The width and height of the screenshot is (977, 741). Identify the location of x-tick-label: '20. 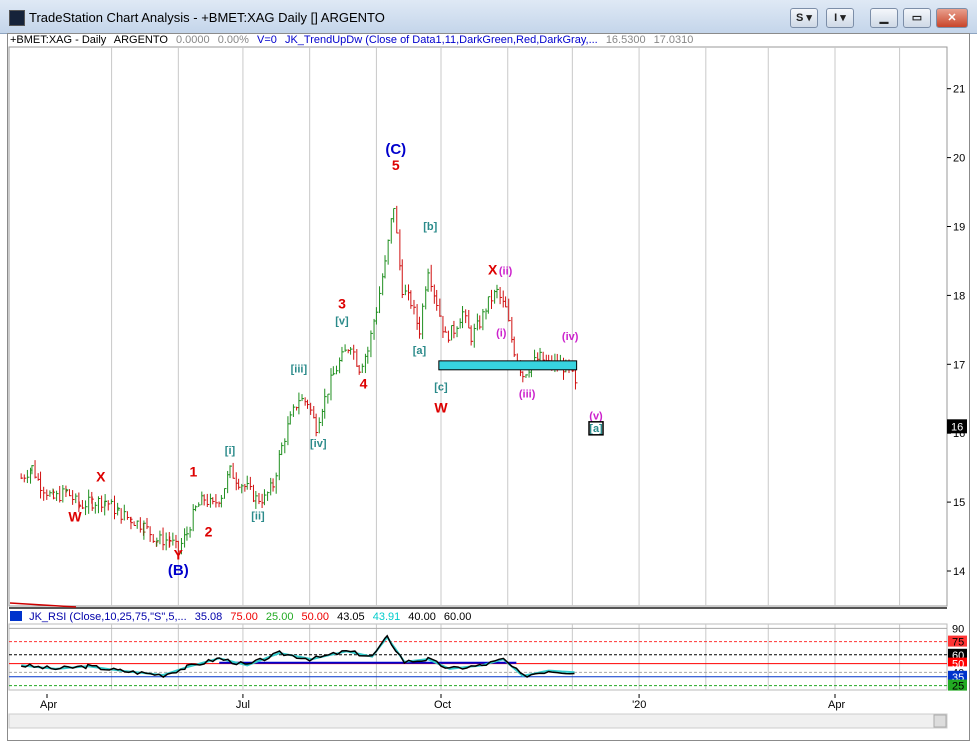
(639, 705).